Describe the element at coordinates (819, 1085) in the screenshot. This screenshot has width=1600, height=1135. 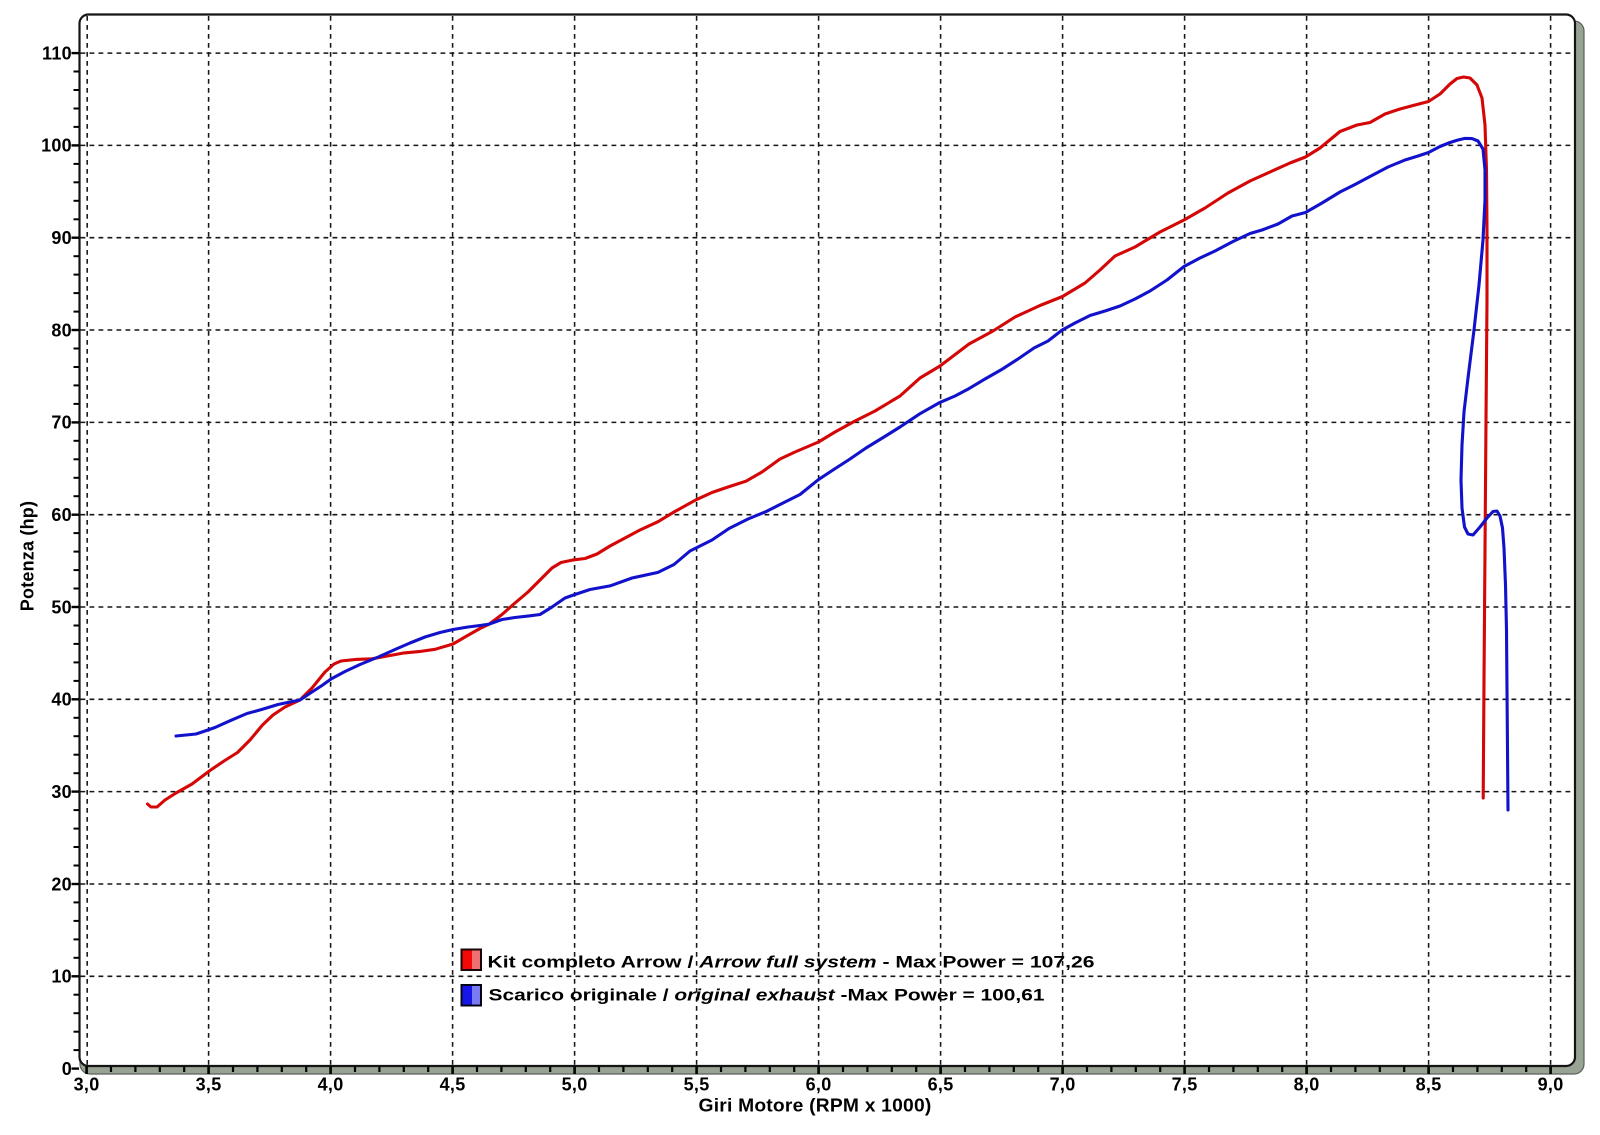
I see `svg-text: 6,0` at that location.